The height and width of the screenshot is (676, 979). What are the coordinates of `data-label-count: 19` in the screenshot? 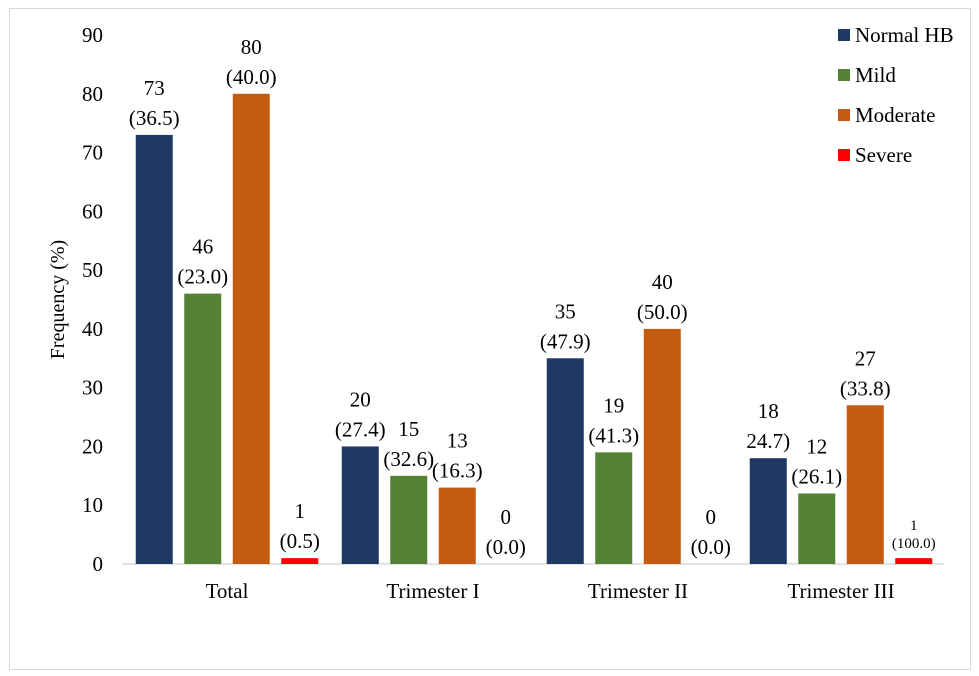 It's located at (613, 405).